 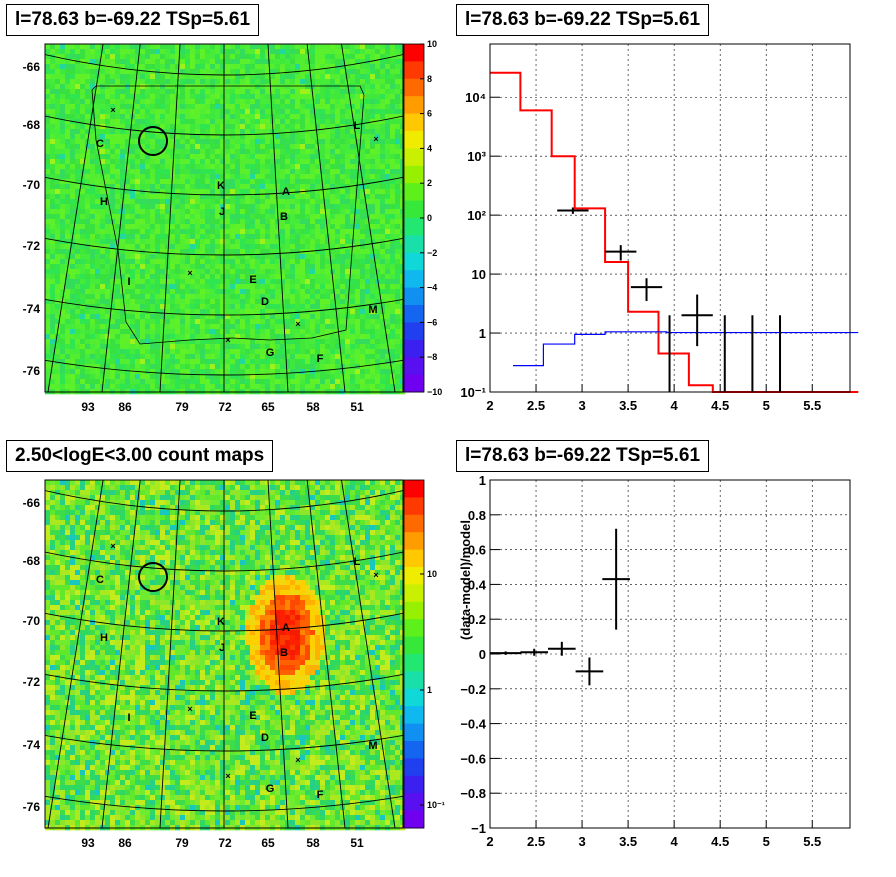 I want to click on map-y-tick-label: -70, so click(x=32, y=621).